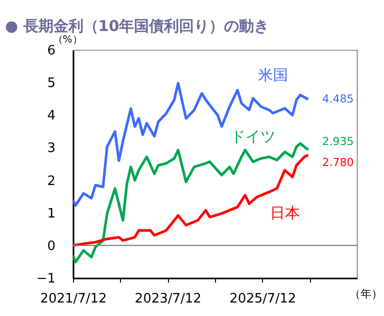 The height and width of the screenshot is (316, 384). I want to click on y-tick-label: 1, so click(51, 214).